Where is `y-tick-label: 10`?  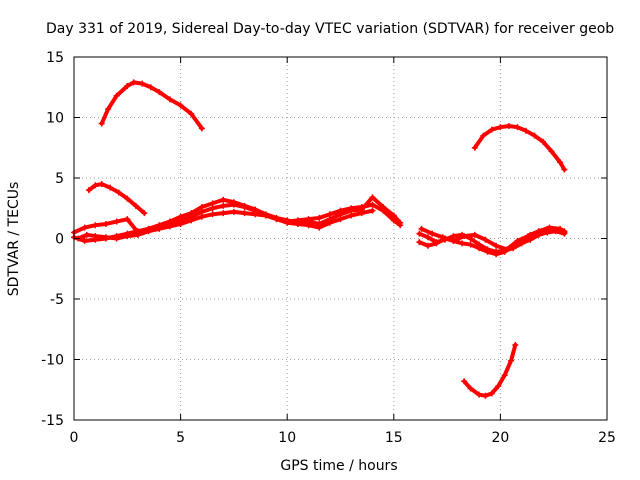
y-tick-label: 10 is located at coordinates (55, 119).